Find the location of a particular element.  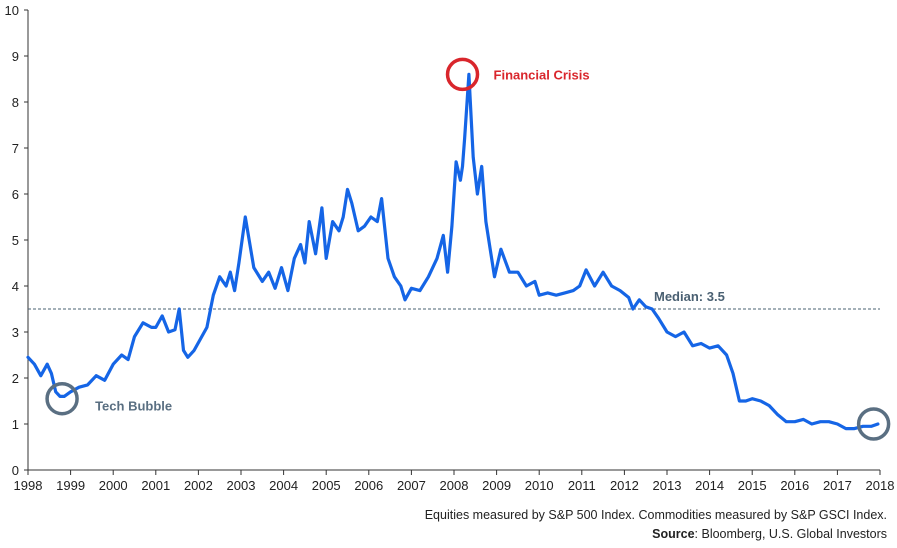

y-tick-label: 5 is located at coordinates (15, 240).